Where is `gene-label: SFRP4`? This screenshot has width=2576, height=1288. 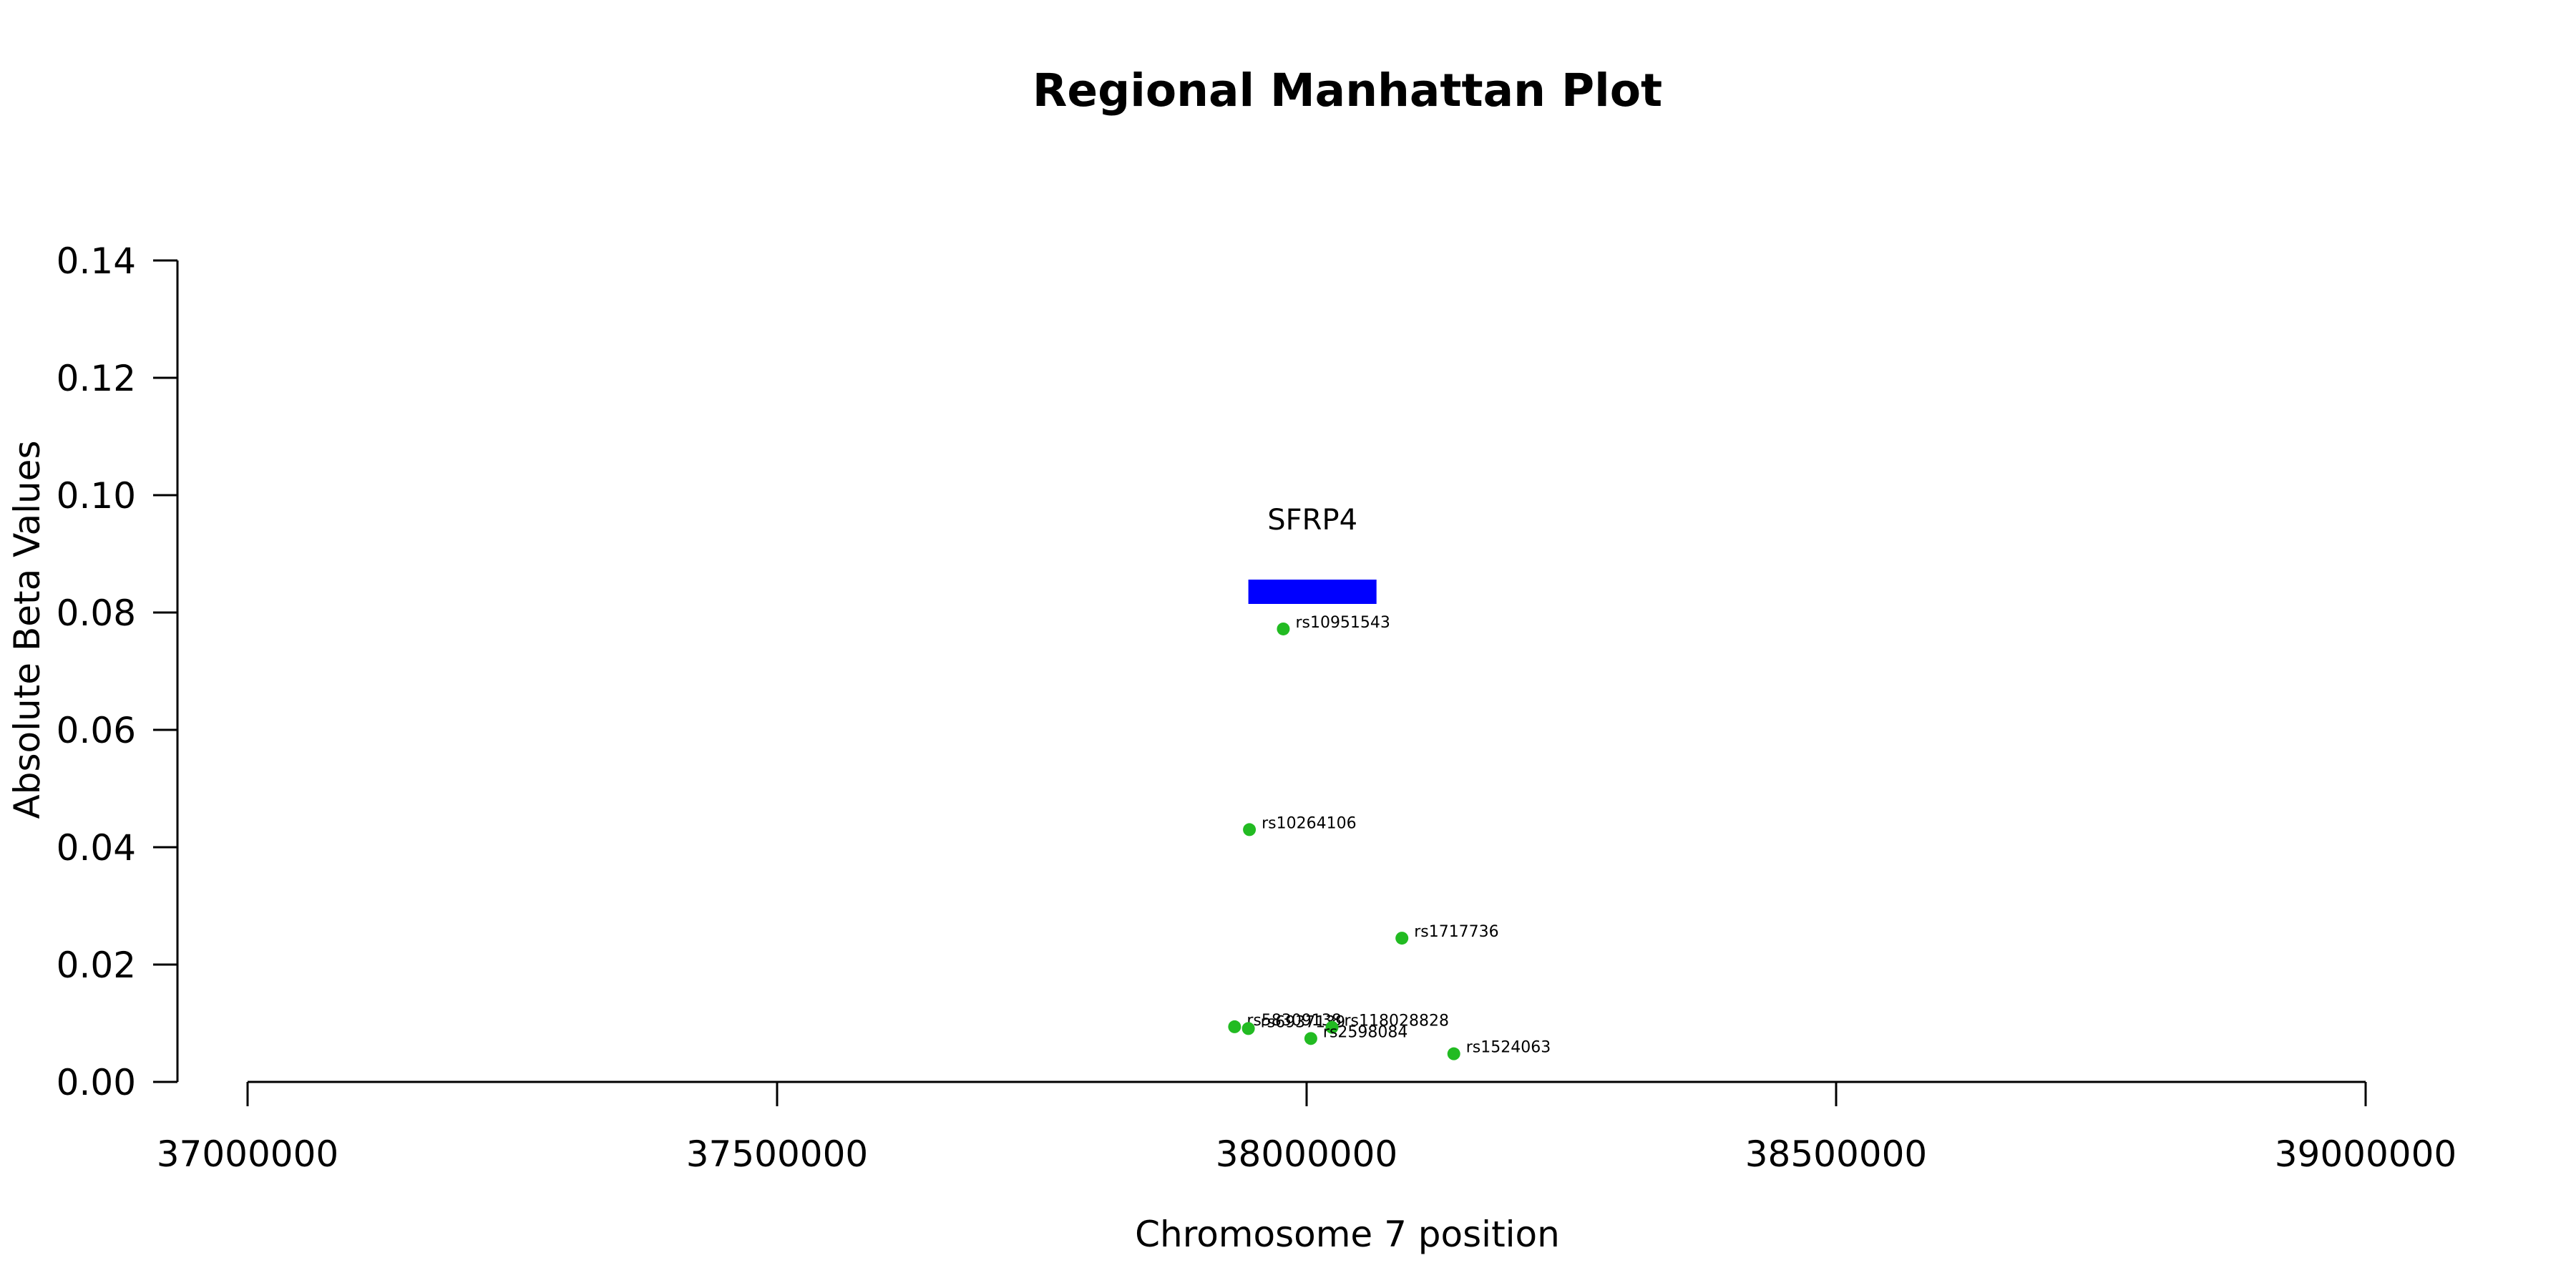
gene-label: SFRP4 is located at coordinates (1312, 520).